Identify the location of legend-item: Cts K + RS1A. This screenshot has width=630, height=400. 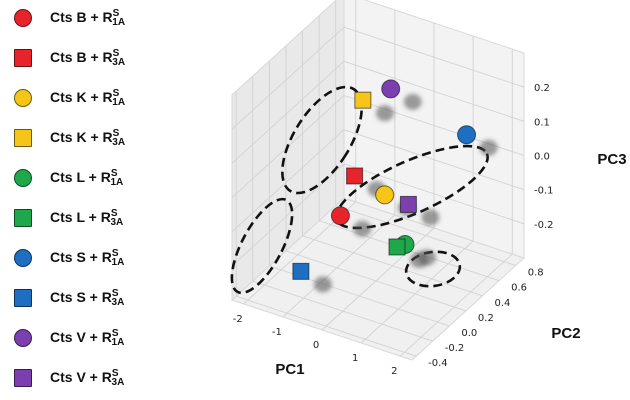
(69, 98).